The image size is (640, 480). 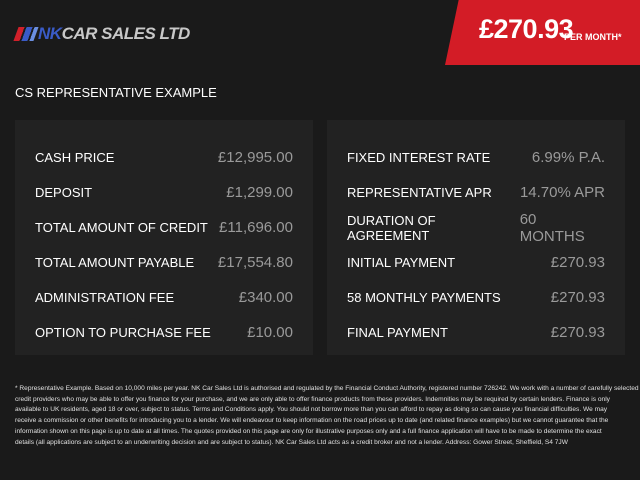 I want to click on row-label: ADMINISTRATION FEE, so click(x=105, y=297).